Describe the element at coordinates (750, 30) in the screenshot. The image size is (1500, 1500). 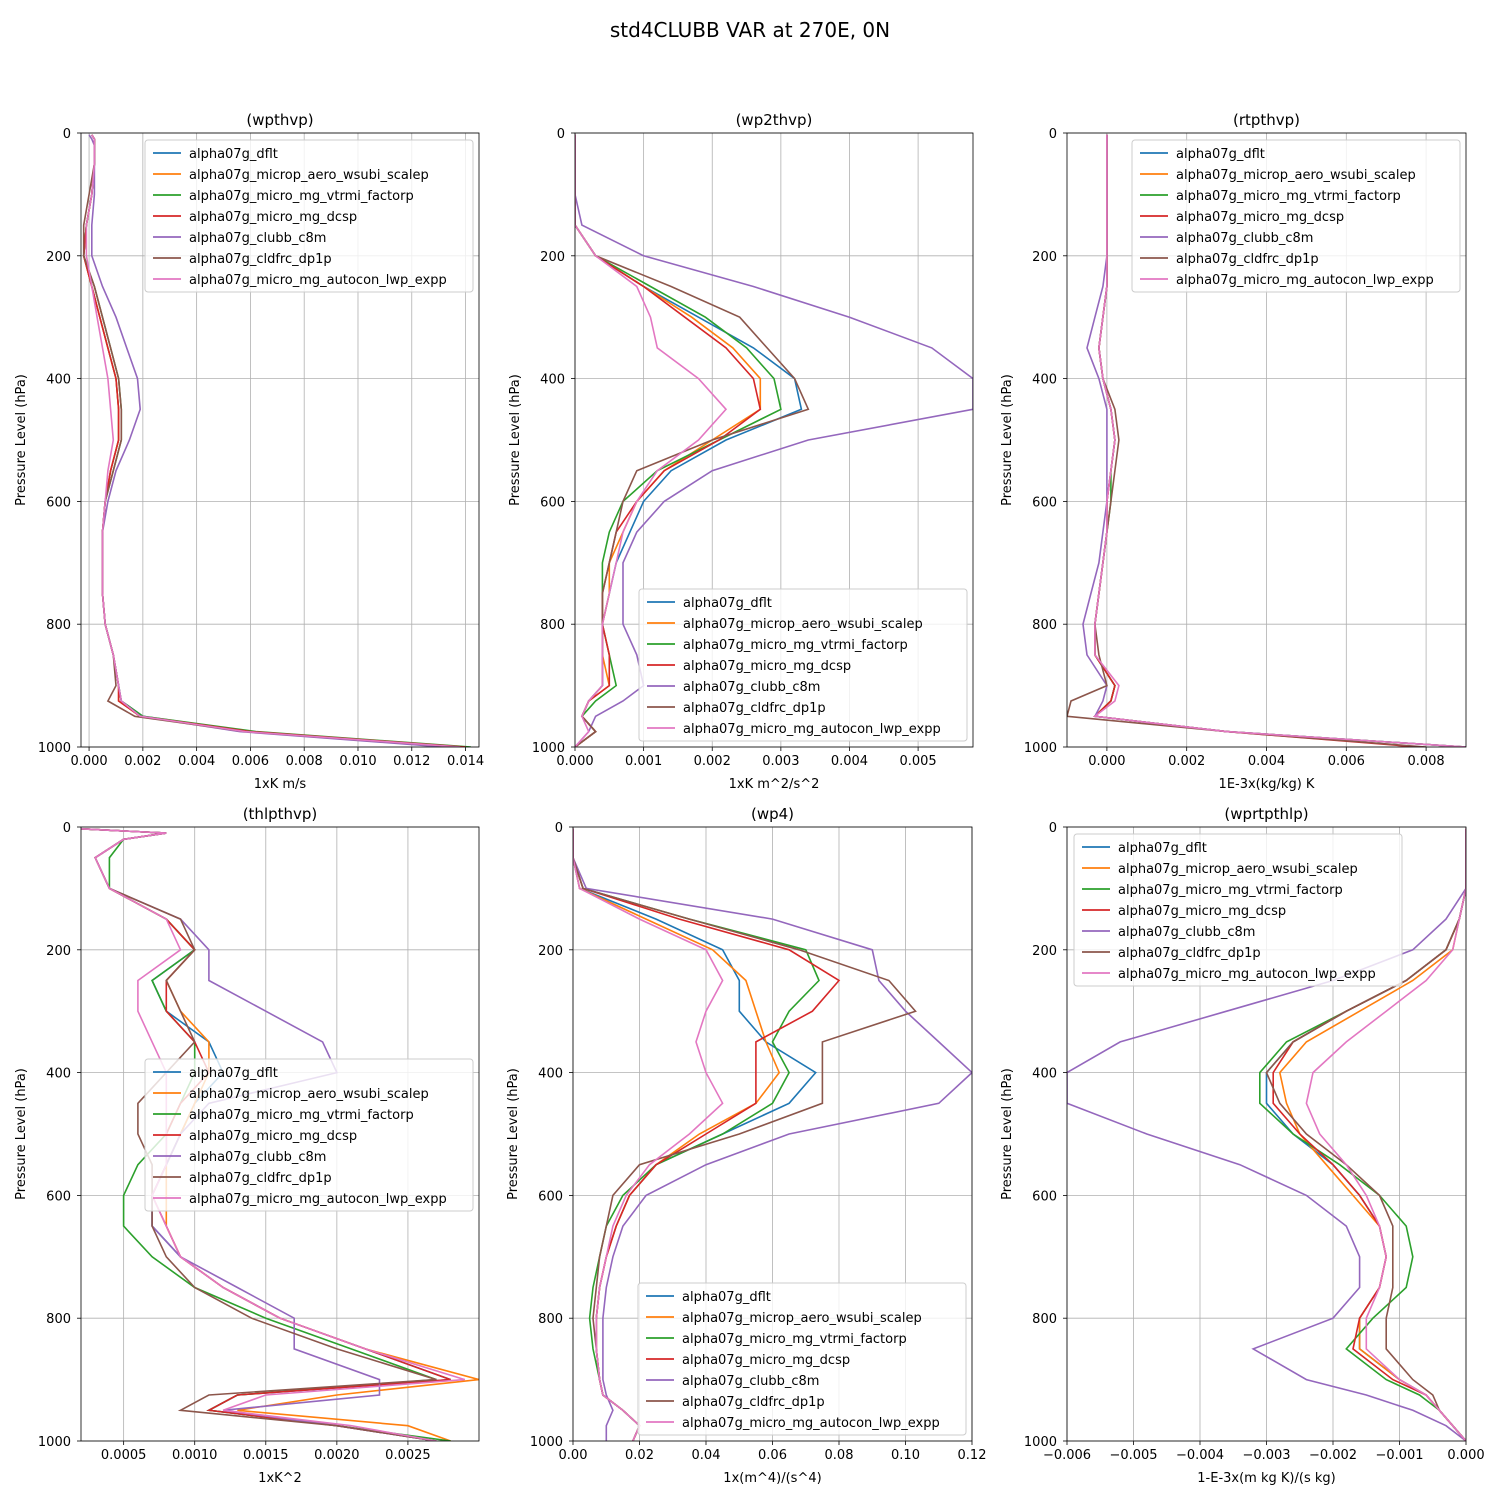
I see `figure-title: std4CLUBB VAR at 270E, 0N` at that location.